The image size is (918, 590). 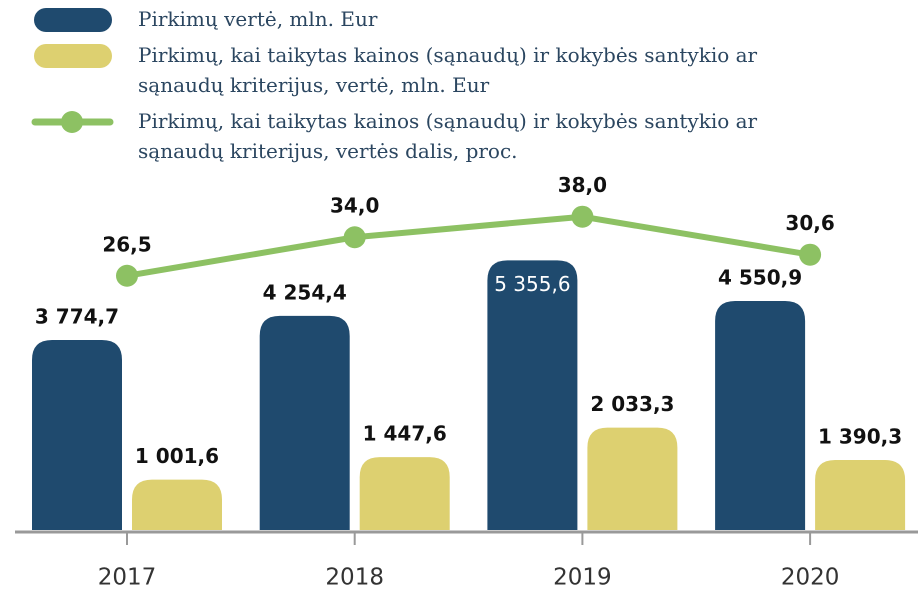 I want to click on x-tick-label: 2020, so click(x=810, y=577).